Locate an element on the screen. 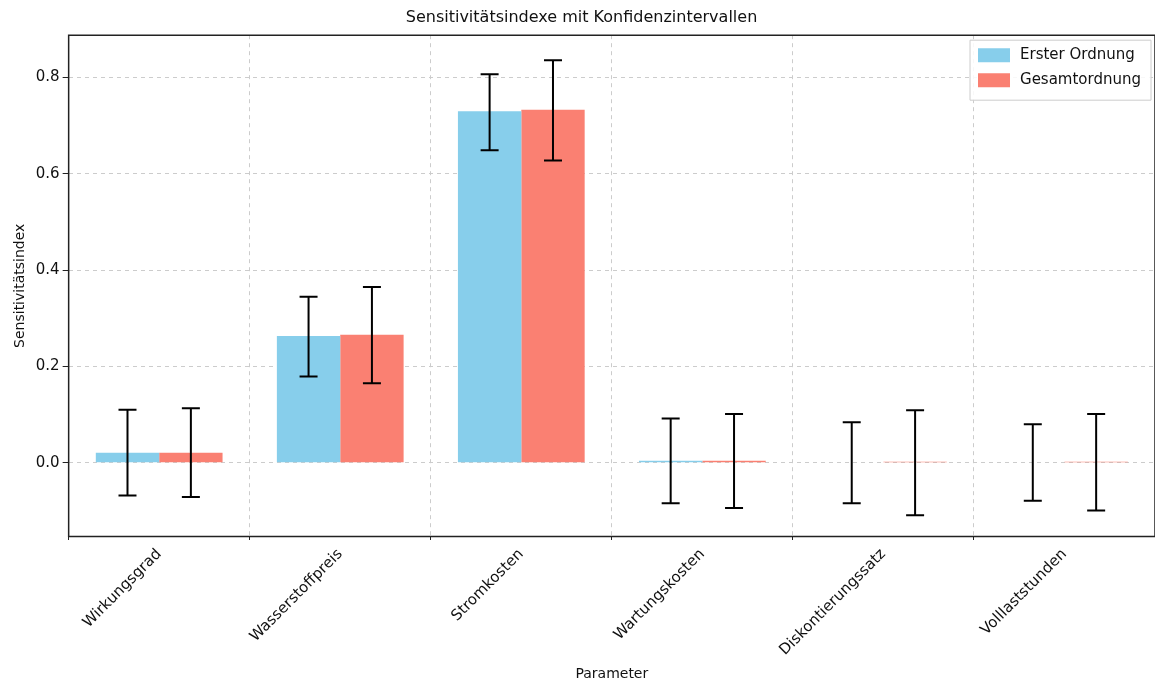  y-tick-label: 0.0 is located at coordinates (47, 461).